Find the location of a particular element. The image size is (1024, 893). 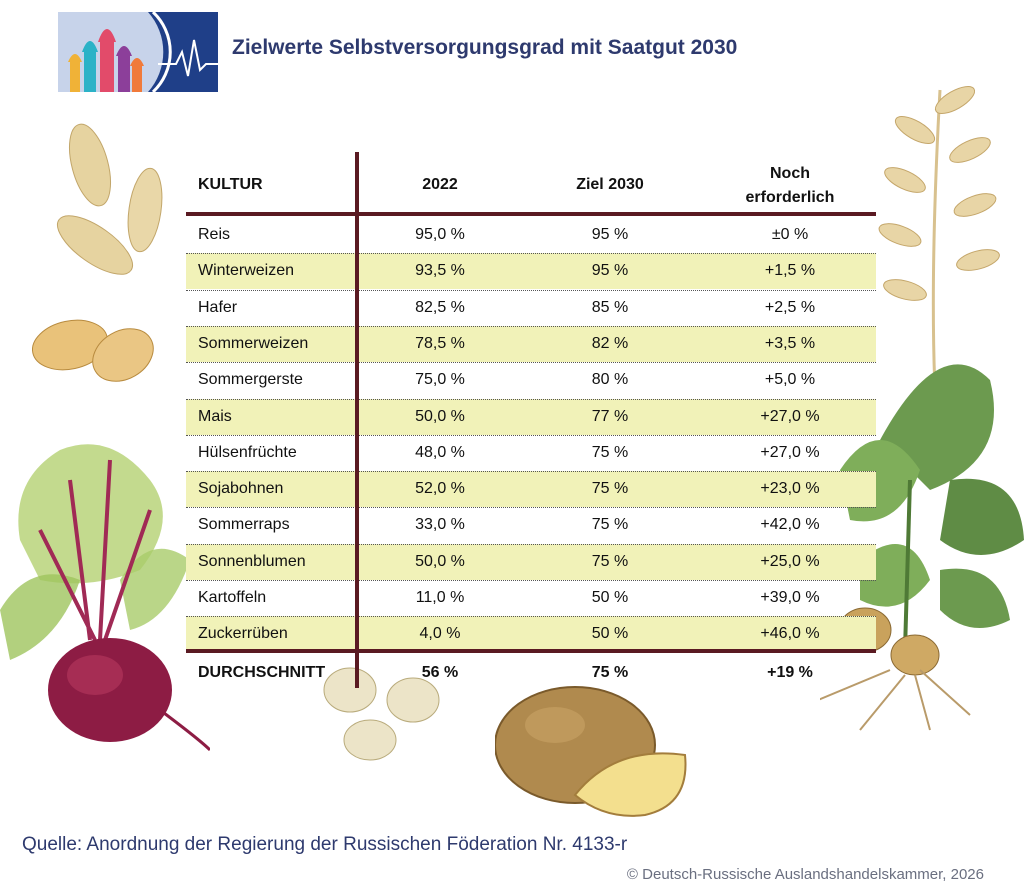

table-cell-kultur: Reis is located at coordinates (214, 234).